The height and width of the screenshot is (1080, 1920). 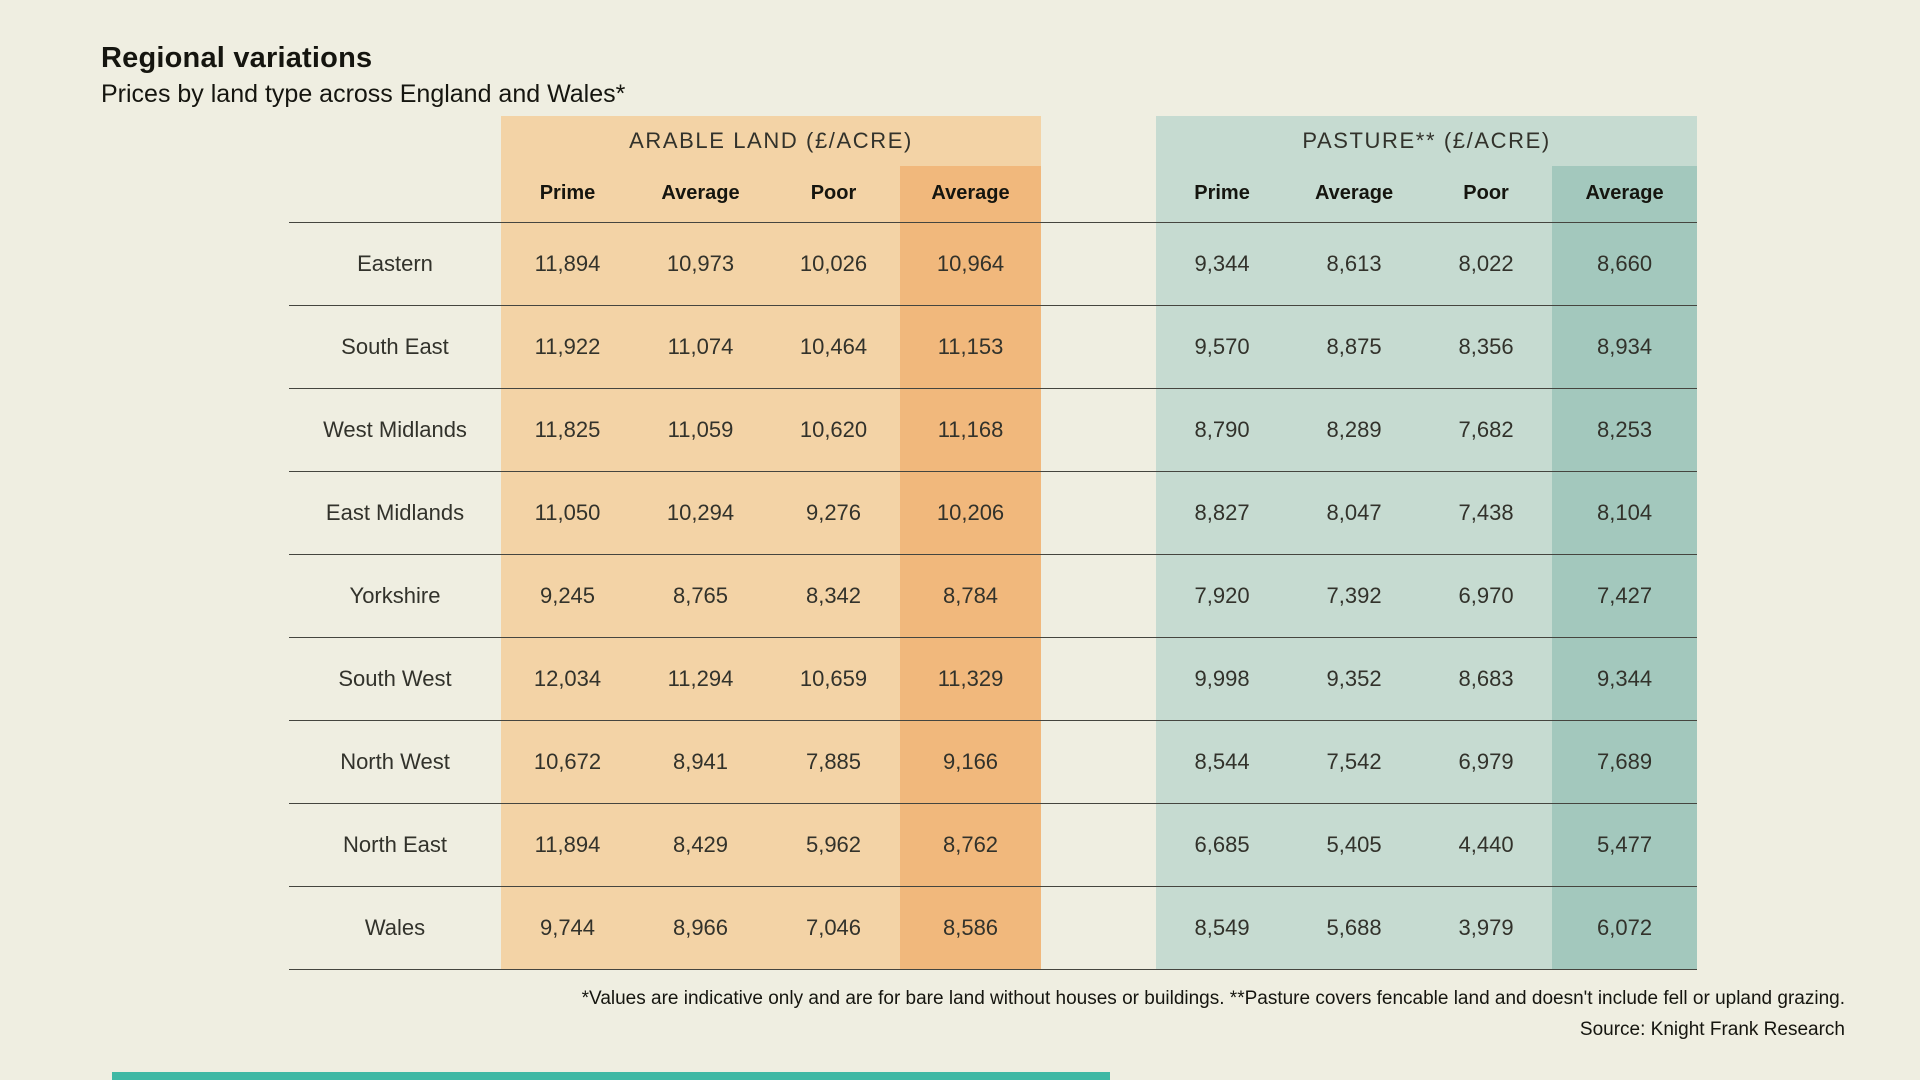 What do you see at coordinates (1625, 845) in the screenshot?
I see `price-cell: 5,477` at bounding box center [1625, 845].